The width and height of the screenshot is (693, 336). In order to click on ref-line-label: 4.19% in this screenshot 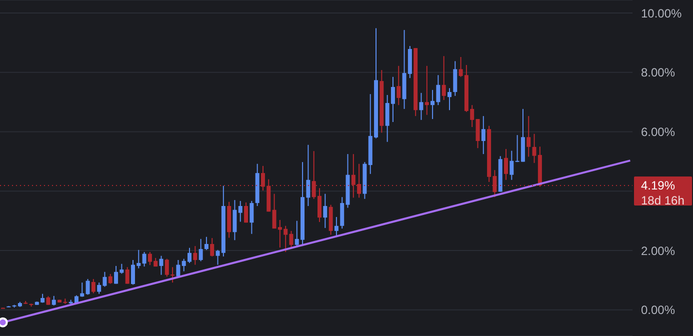, I will do `click(658, 185)`.